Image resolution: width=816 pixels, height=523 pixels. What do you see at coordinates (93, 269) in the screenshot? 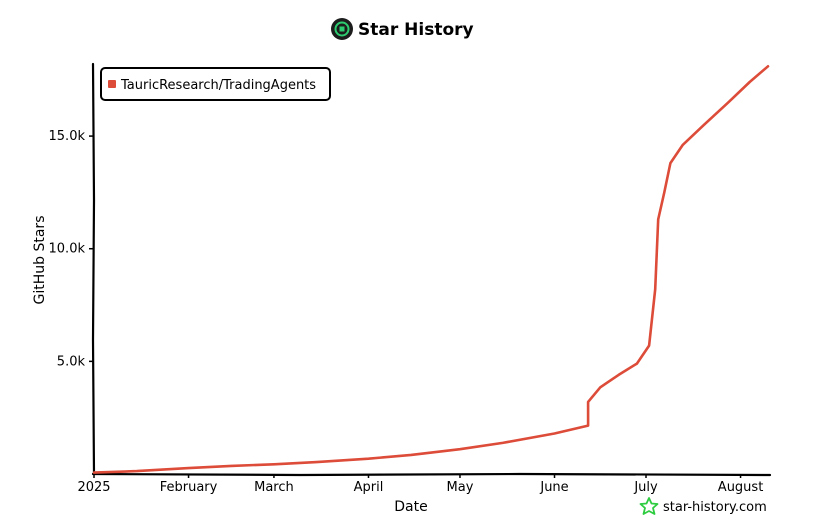
I see `y-axis-line` at bounding box center [93, 269].